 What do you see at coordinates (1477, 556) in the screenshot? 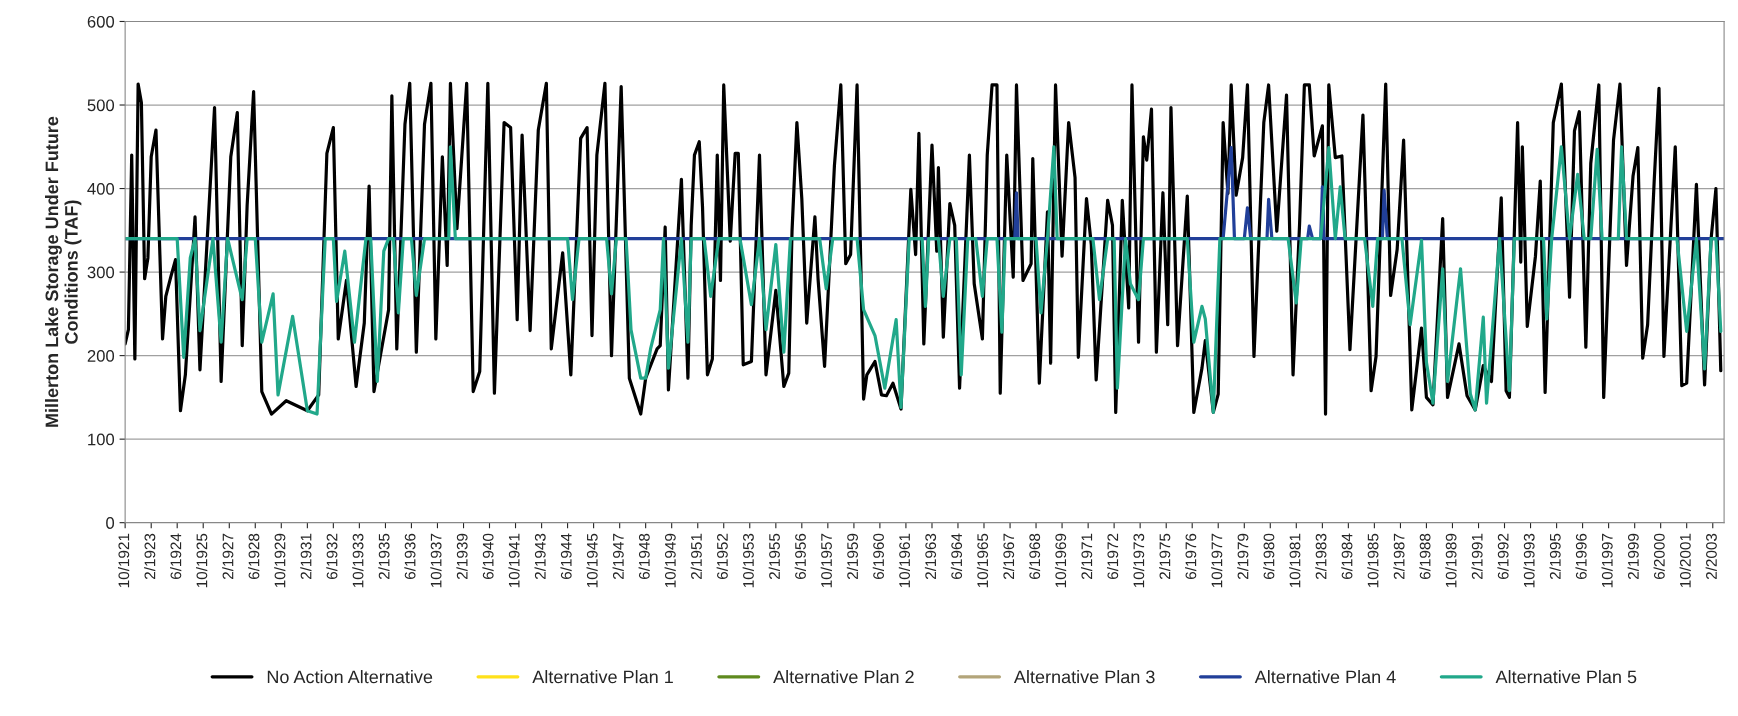
I see `x-tick-label: 2/1991` at bounding box center [1477, 556].